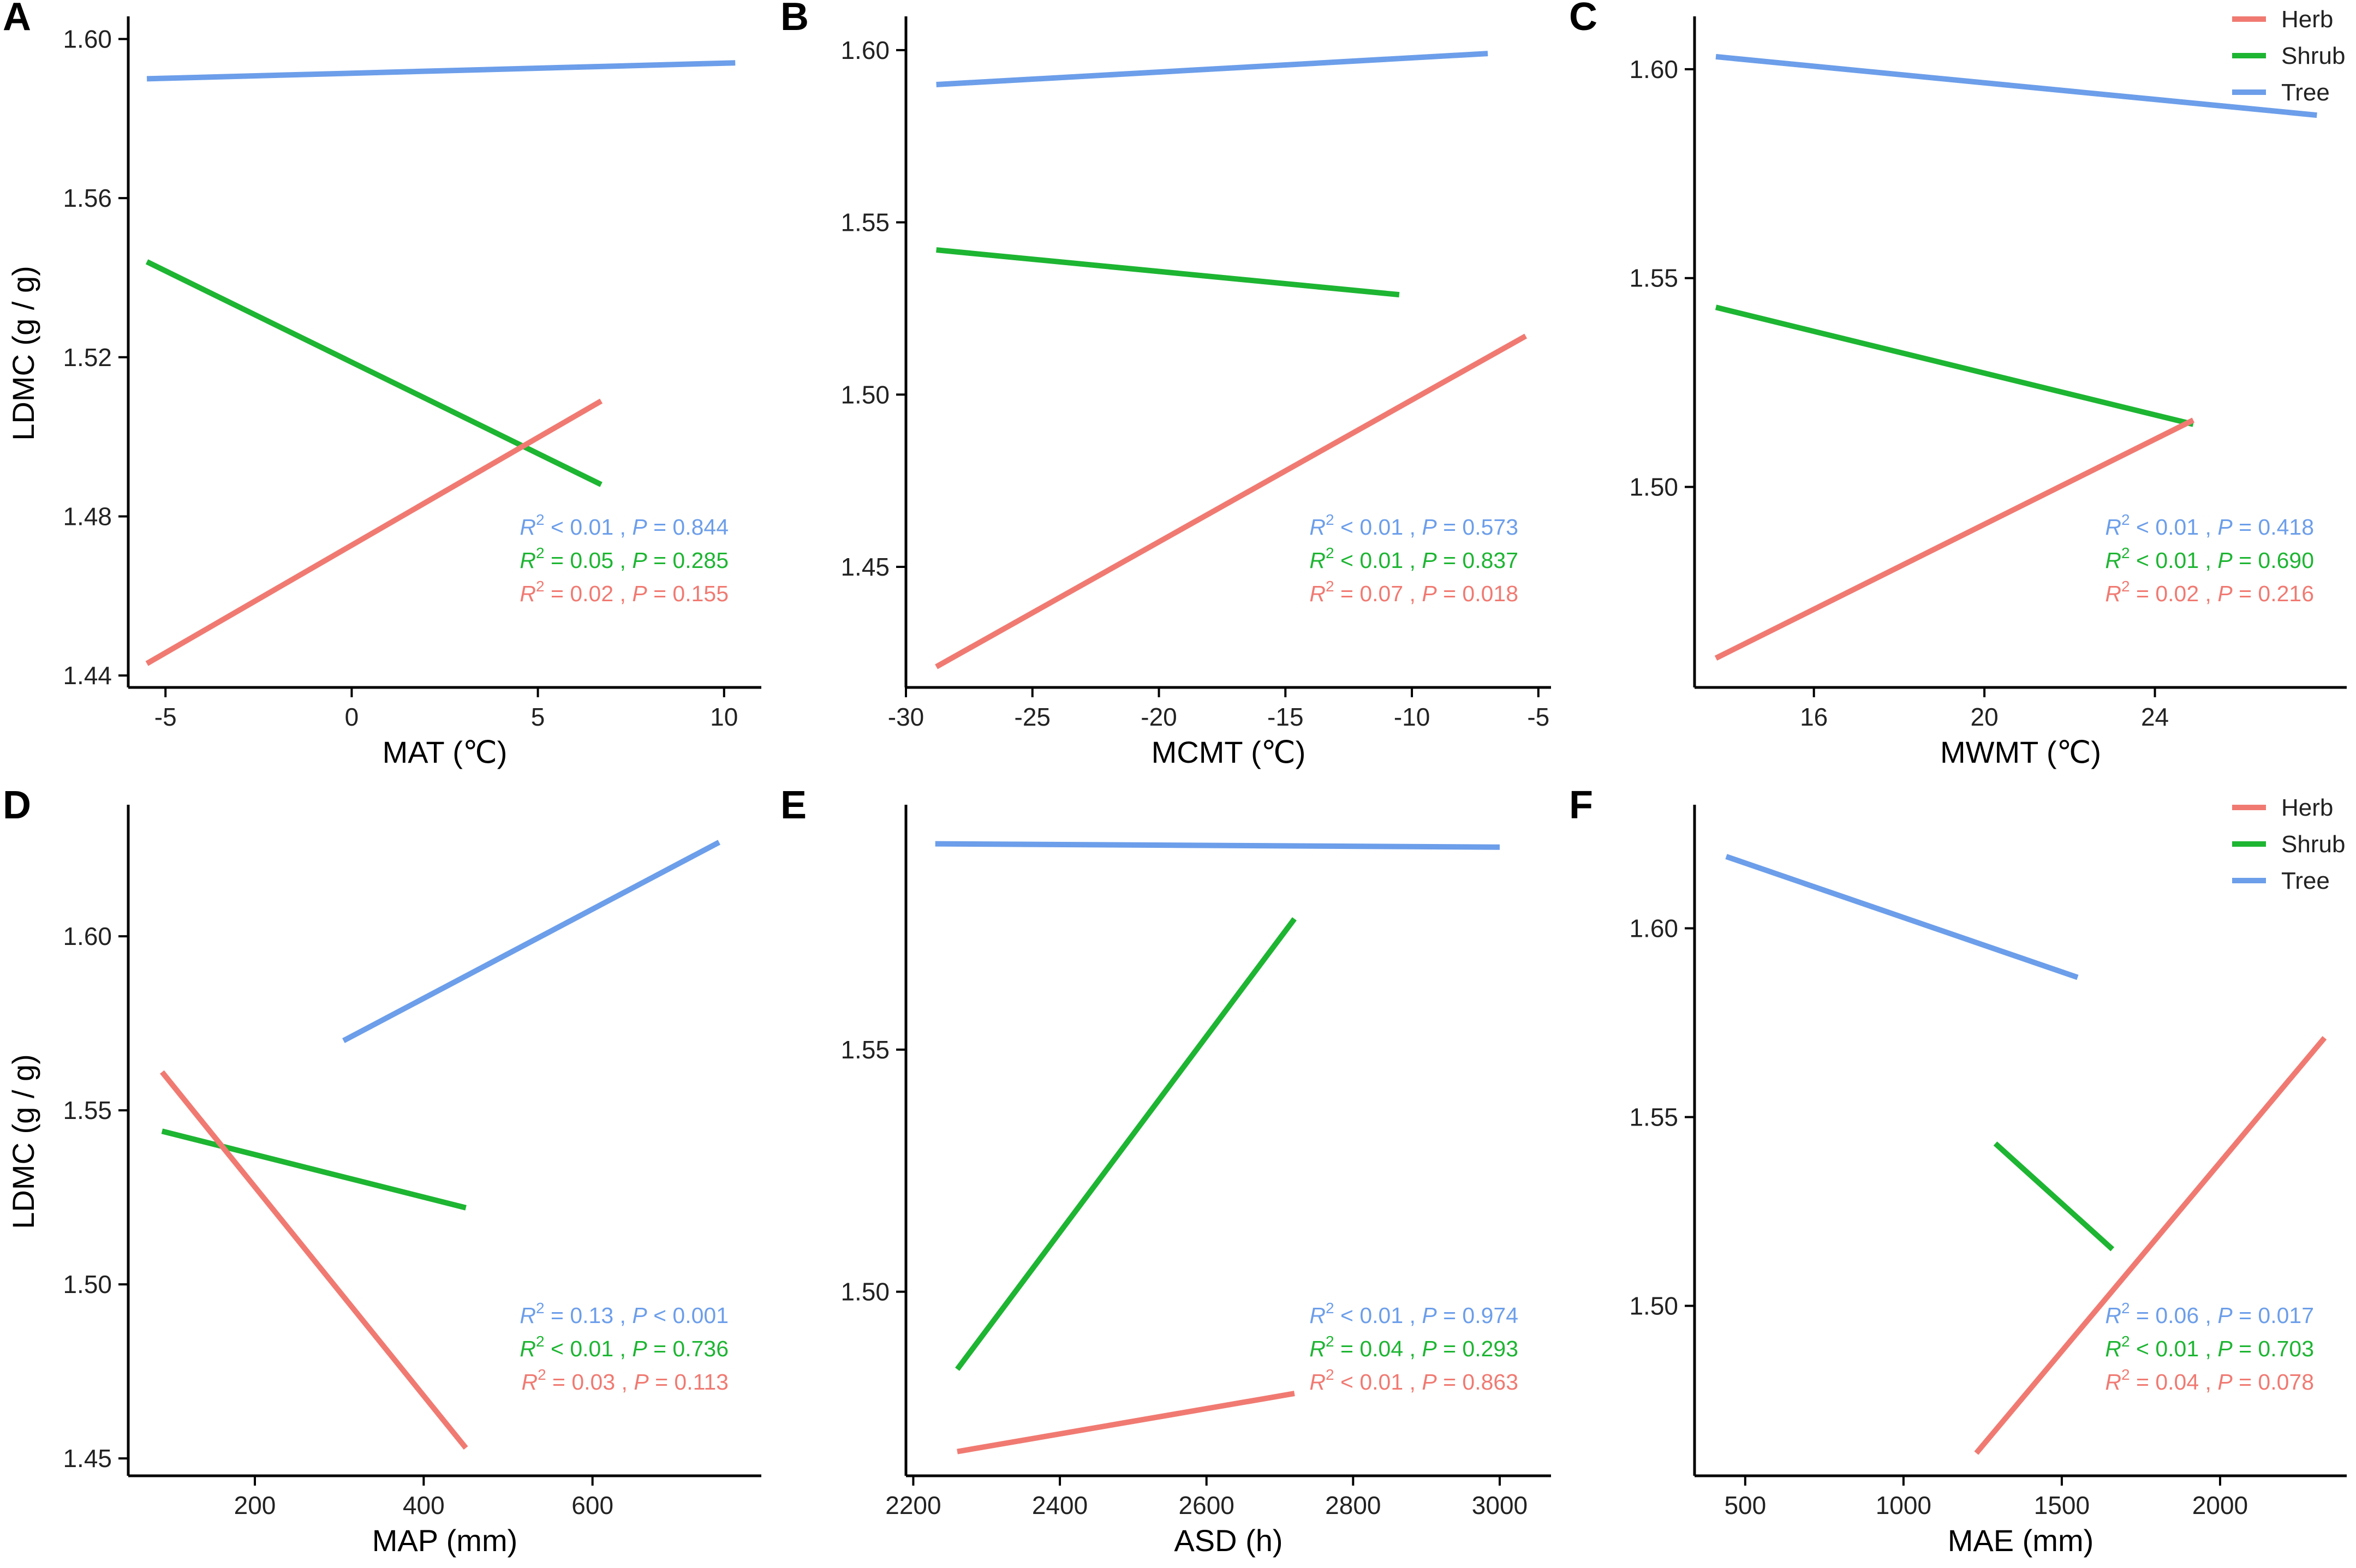  What do you see at coordinates (1413, 1314) in the screenshot?
I see `stat-annotation-tree: R2 < 0.01 , P = 0.974` at bounding box center [1413, 1314].